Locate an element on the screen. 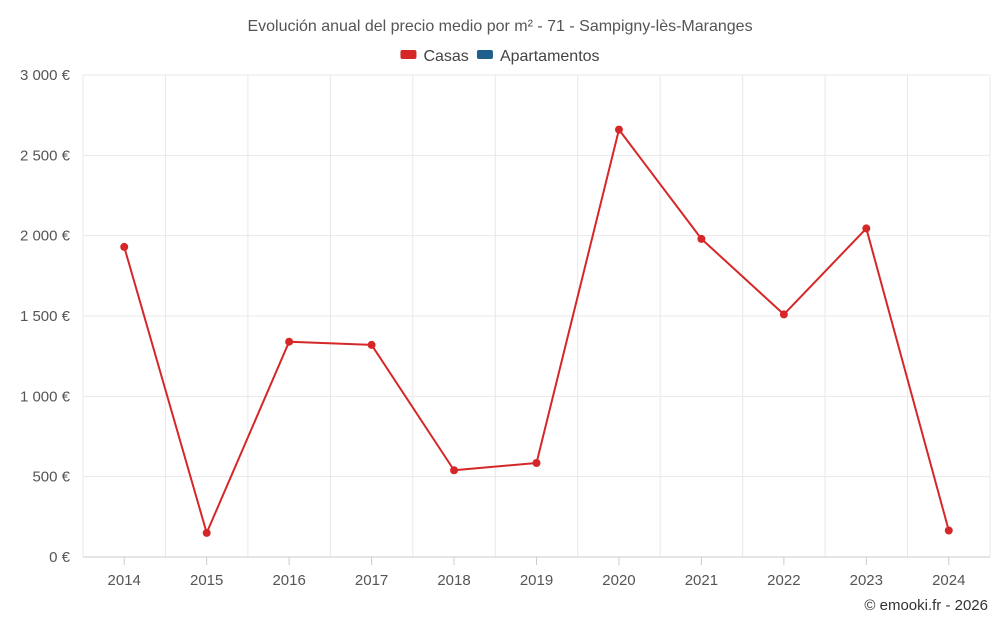 This screenshot has width=1000, height=625. y-tick-label: 0 € is located at coordinates (60, 557).